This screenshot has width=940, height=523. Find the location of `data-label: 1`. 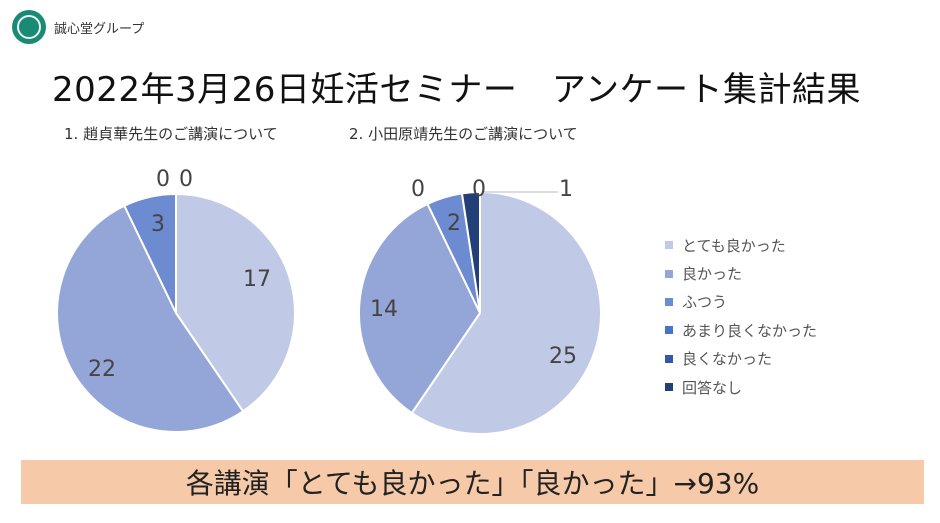

data-label: 1 is located at coordinates (566, 189).